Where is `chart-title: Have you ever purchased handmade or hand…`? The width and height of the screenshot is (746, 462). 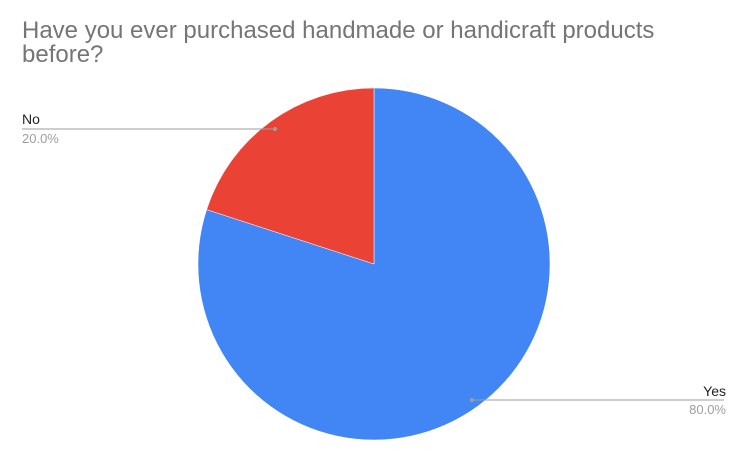 chart-title: Have you ever purchased handmade or hand… is located at coordinates (338, 42).